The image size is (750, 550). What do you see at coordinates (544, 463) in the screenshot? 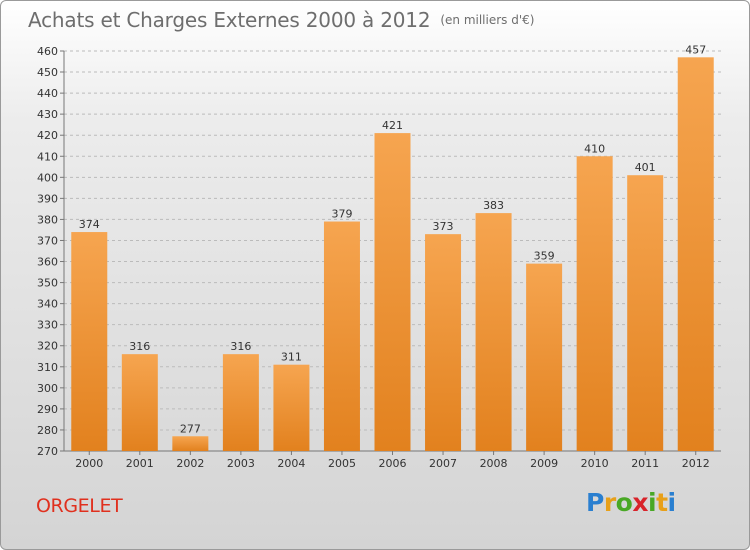
I see `x-tick-label: 2009` at bounding box center [544, 463].